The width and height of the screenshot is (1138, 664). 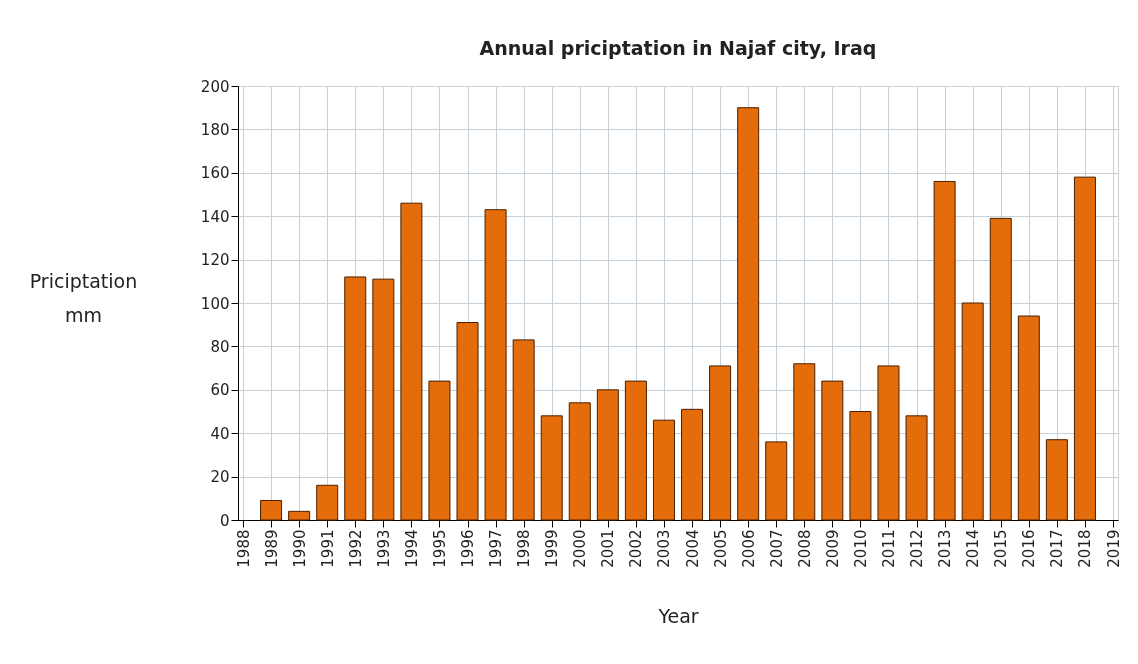 I want to click on chart-title: Annual priciptation in Najaf city, Iraq, so click(x=678, y=48).